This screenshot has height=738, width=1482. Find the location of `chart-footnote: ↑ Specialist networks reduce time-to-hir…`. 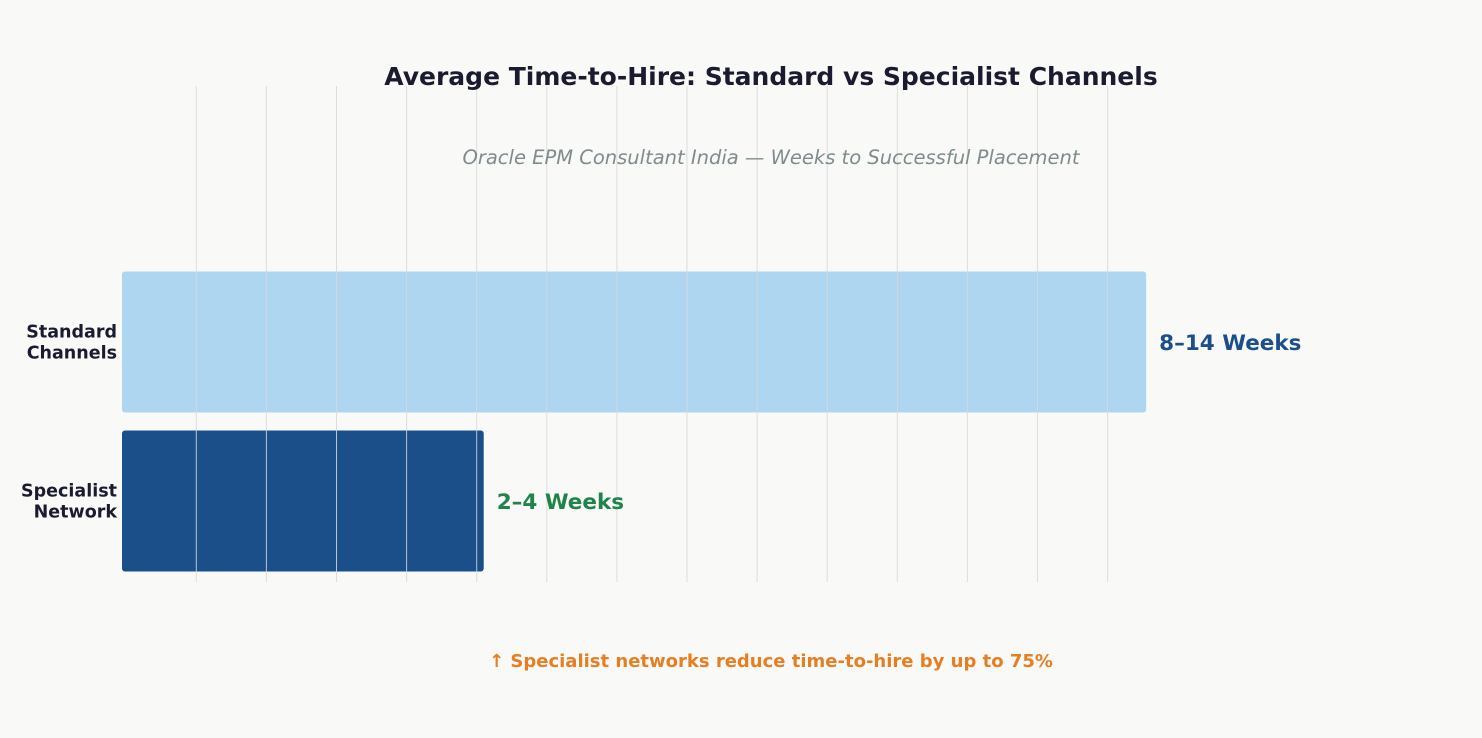

chart-footnote: ↑ Specialist networks reduce time-to-hir… is located at coordinates (771, 661).